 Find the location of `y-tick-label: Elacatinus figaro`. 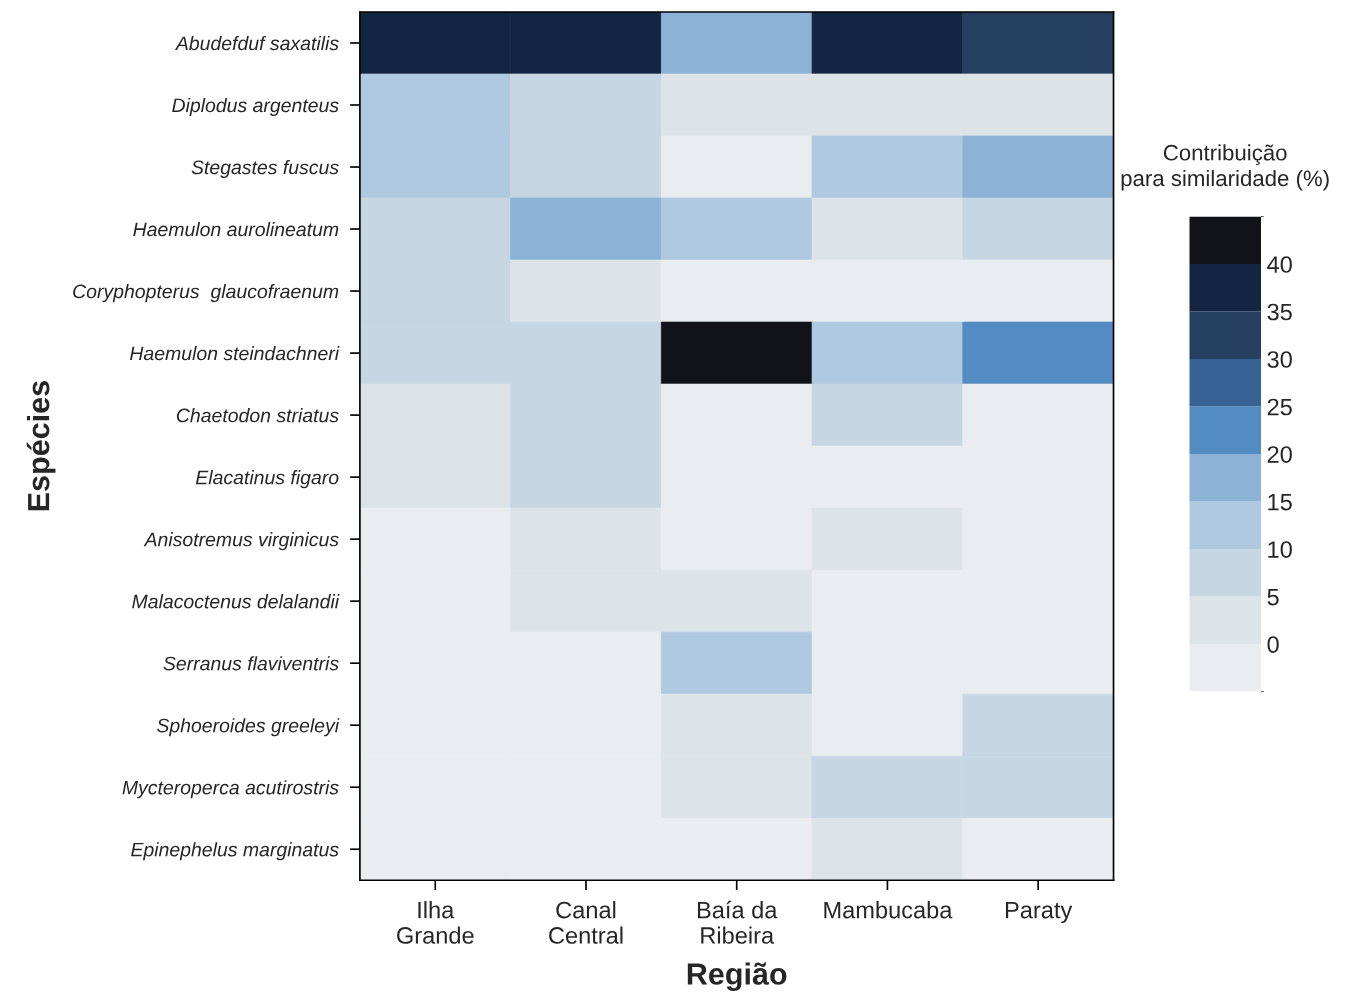

y-tick-label: Elacatinus figaro is located at coordinates (267, 479).